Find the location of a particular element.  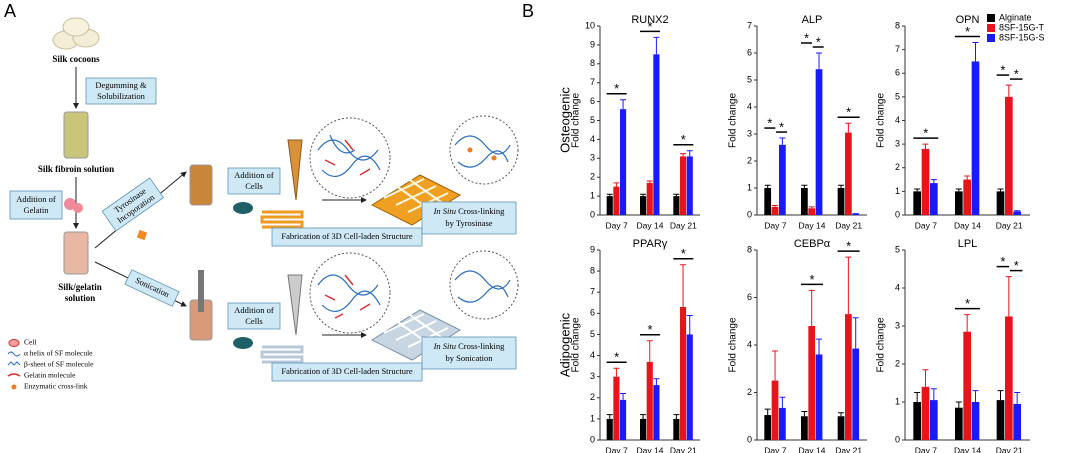

step-text: Gelatin is located at coordinates (36, 210).